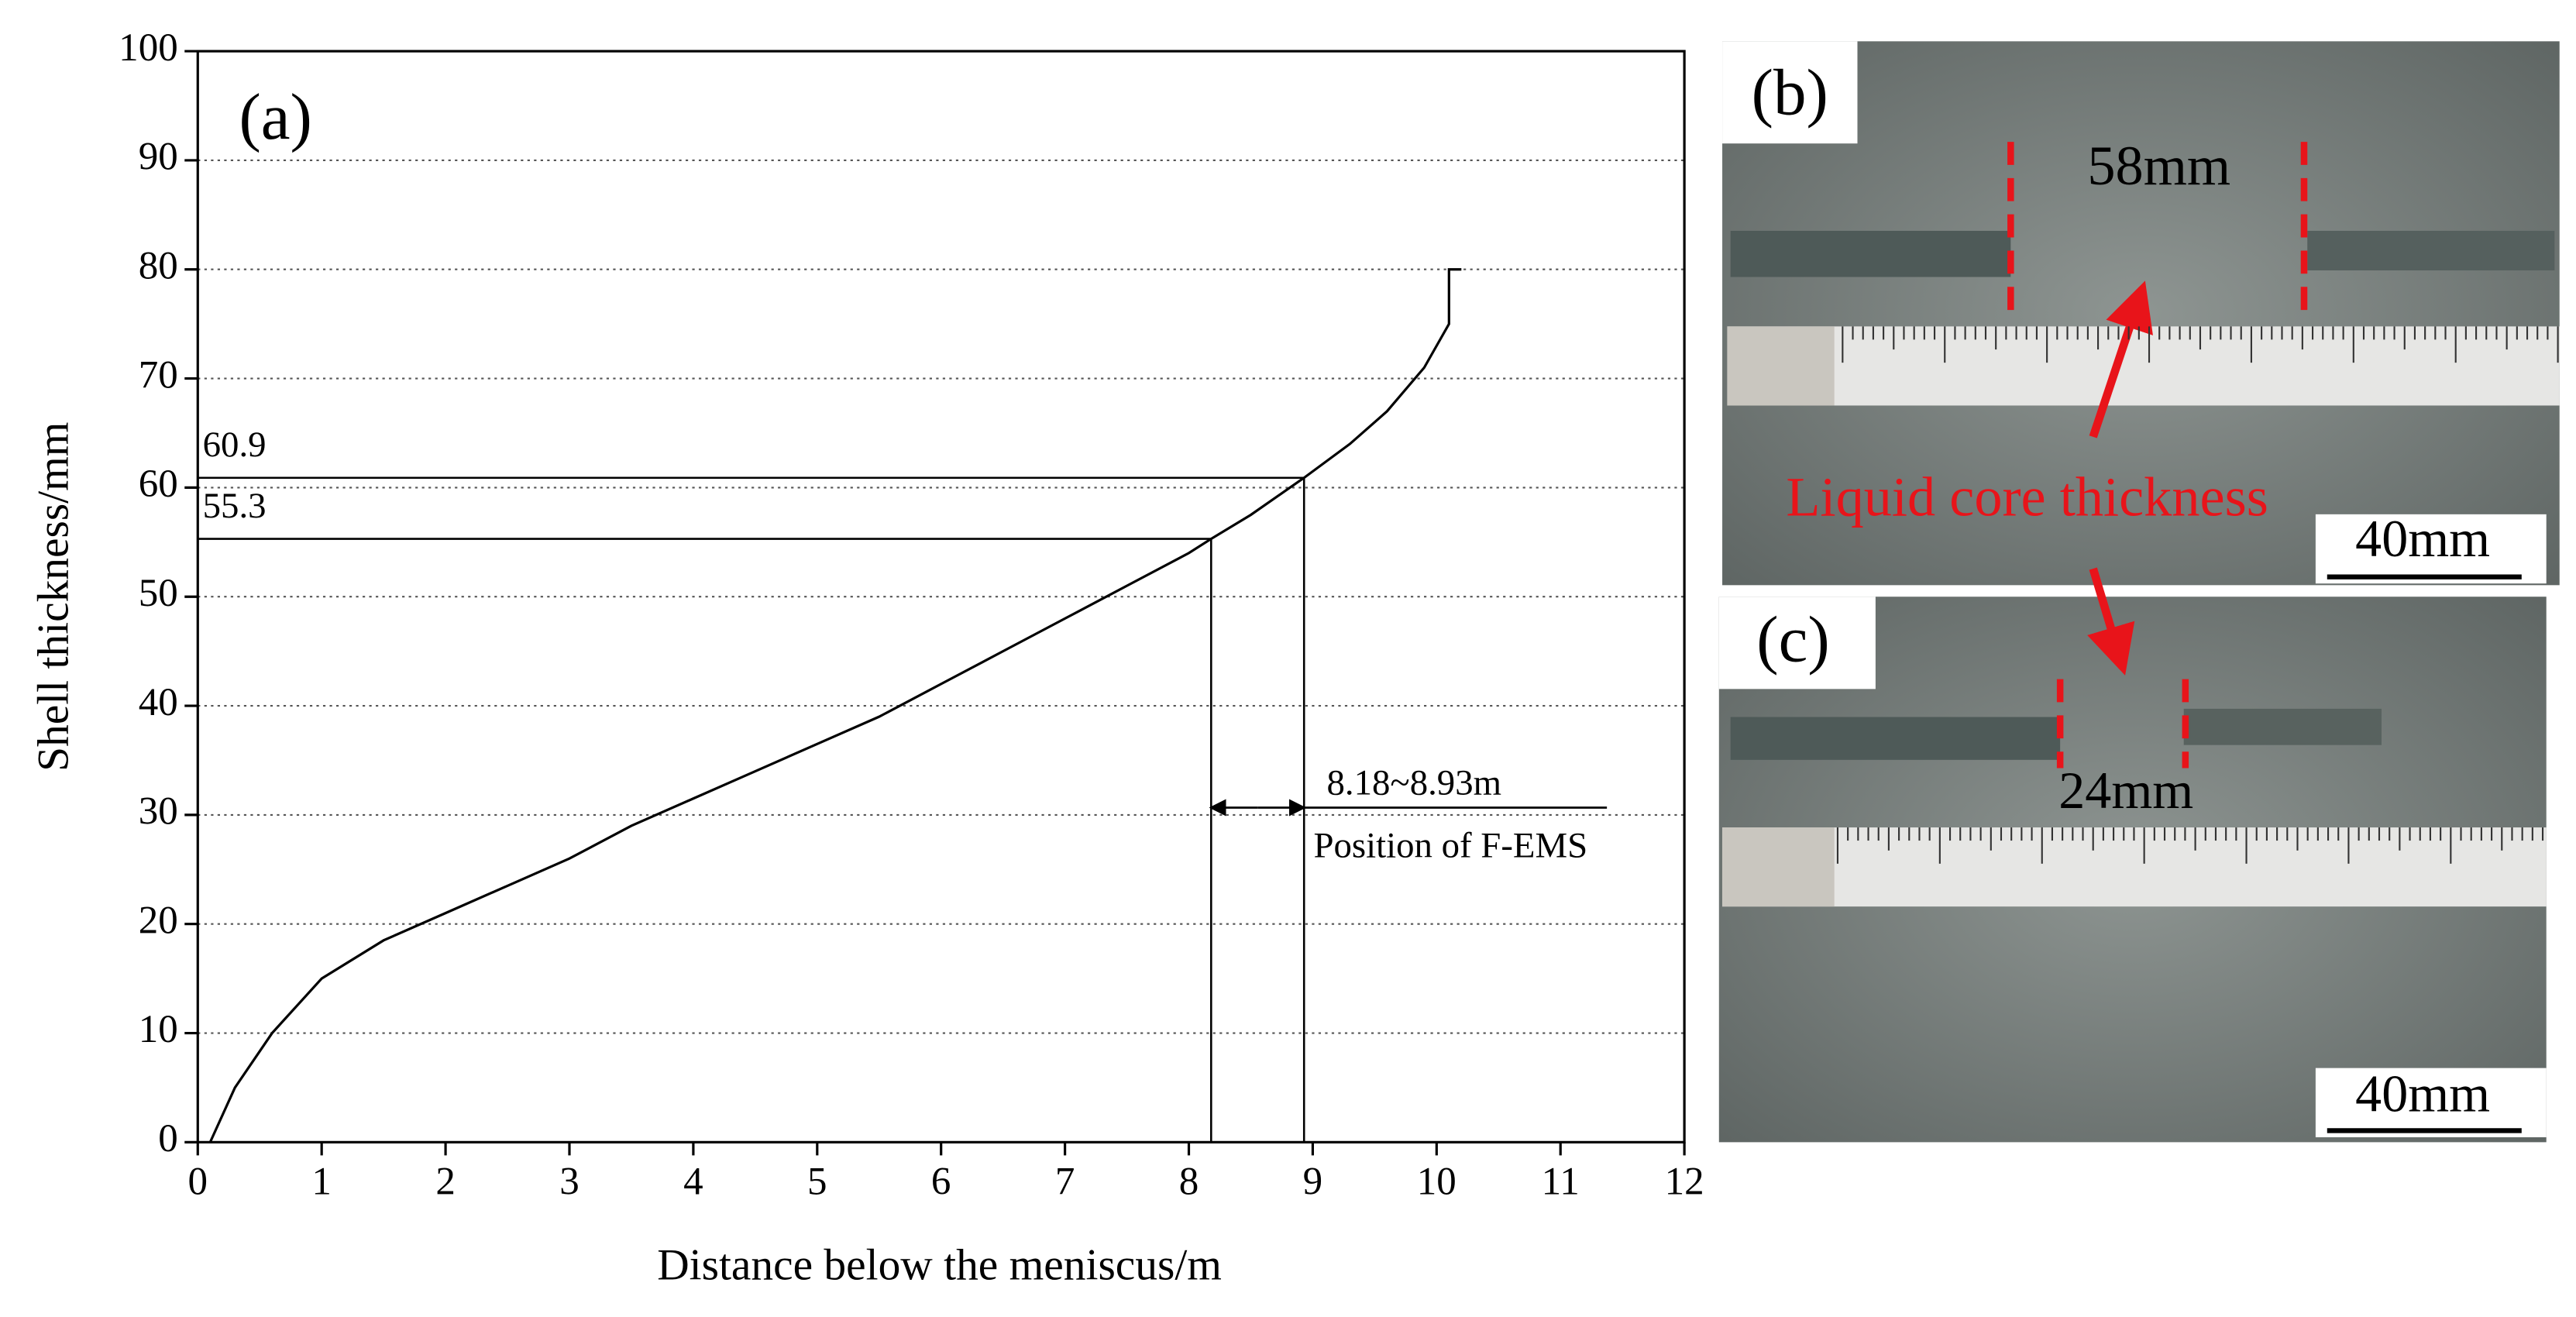 Image resolution: width=2576 pixels, height=1317 pixels. Describe the element at coordinates (158, 157) in the screenshot. I see `y-tick-label: 90` at that location.